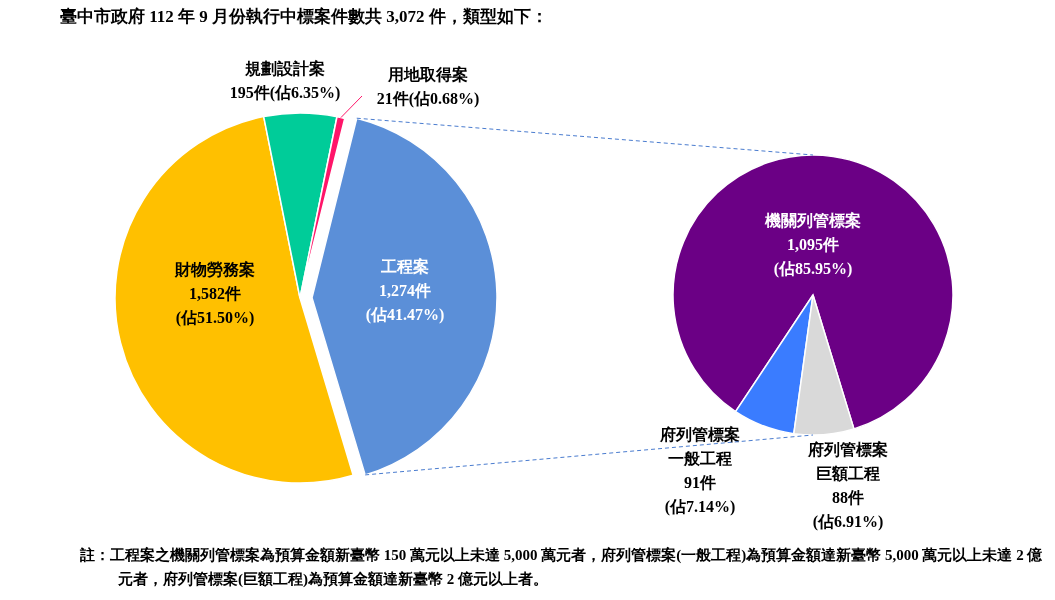 This screenshot has height=600, width=1055. What do you see at coordinates (428, 99) in the screenshot?
I see `data-label: 21件(佔0.68%)` at bounding box center [428, 99].